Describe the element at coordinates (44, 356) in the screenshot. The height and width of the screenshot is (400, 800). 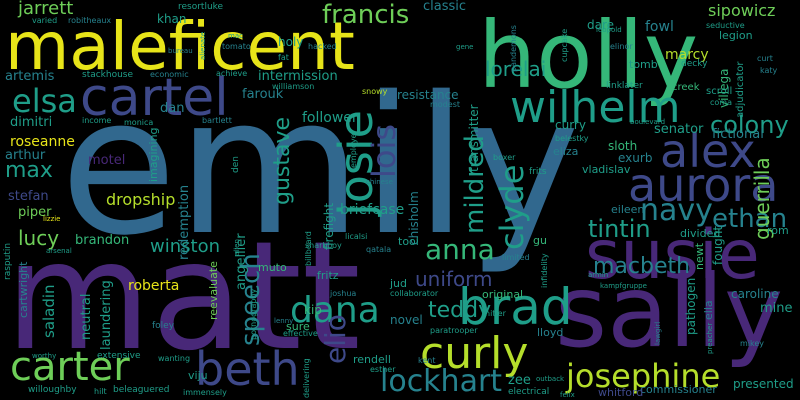
I see `word-worthy: worthy` at that location.